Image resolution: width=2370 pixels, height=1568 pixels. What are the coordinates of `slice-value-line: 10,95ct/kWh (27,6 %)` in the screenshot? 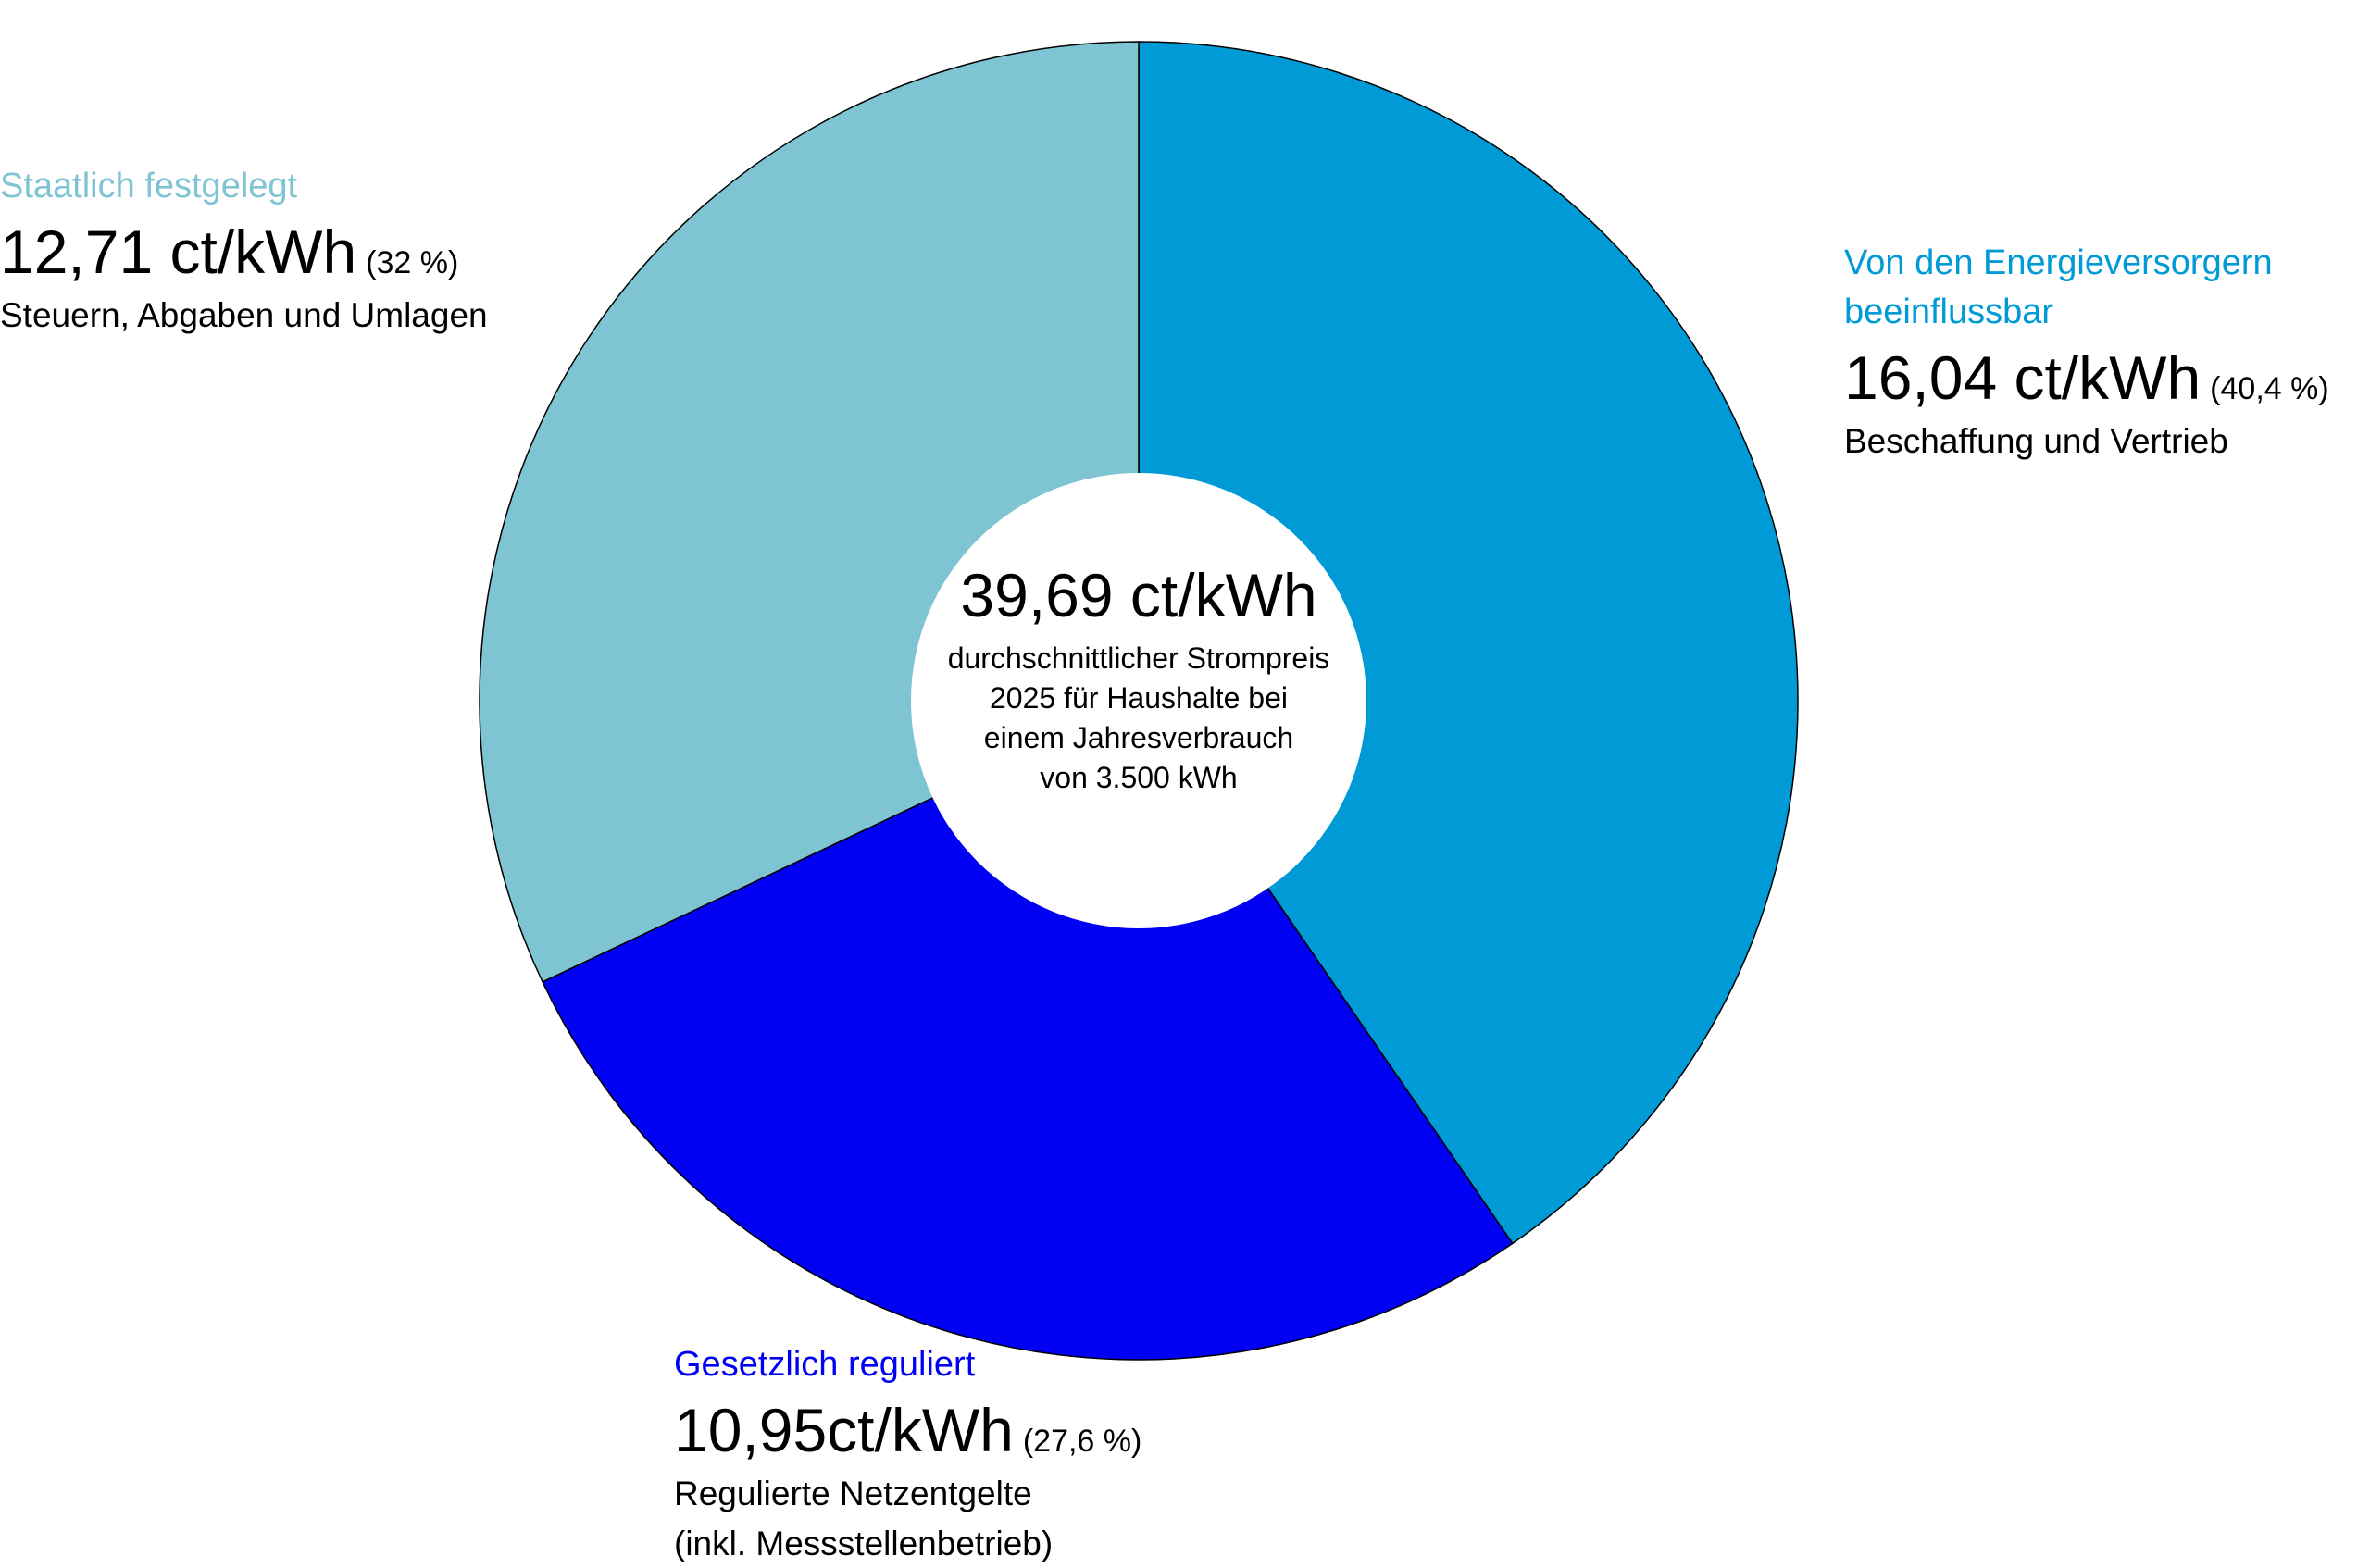 It's located at (907, 1430).